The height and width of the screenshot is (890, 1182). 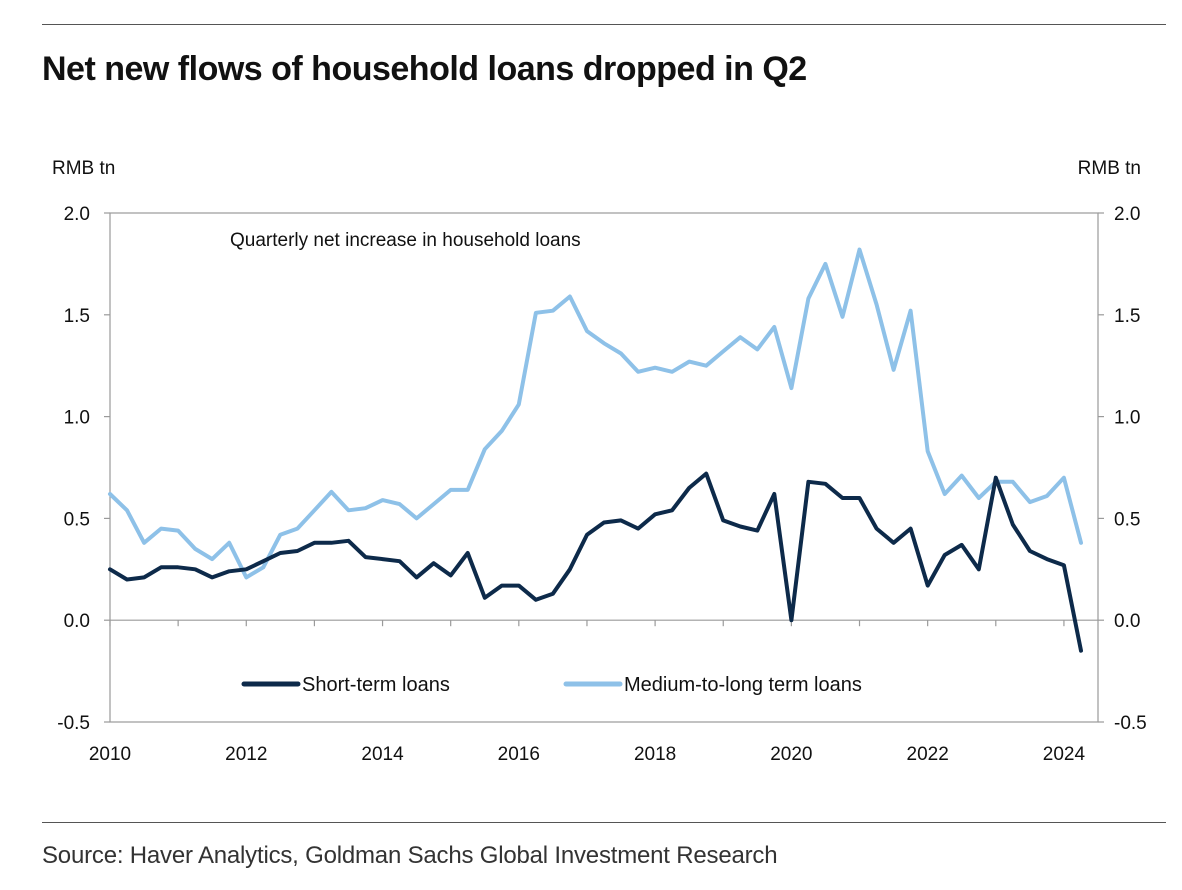 What do you see at coordinates (246, 754) in the screenshot?
I see `x-tick-label: 2012` at bounding box center [246, 754].